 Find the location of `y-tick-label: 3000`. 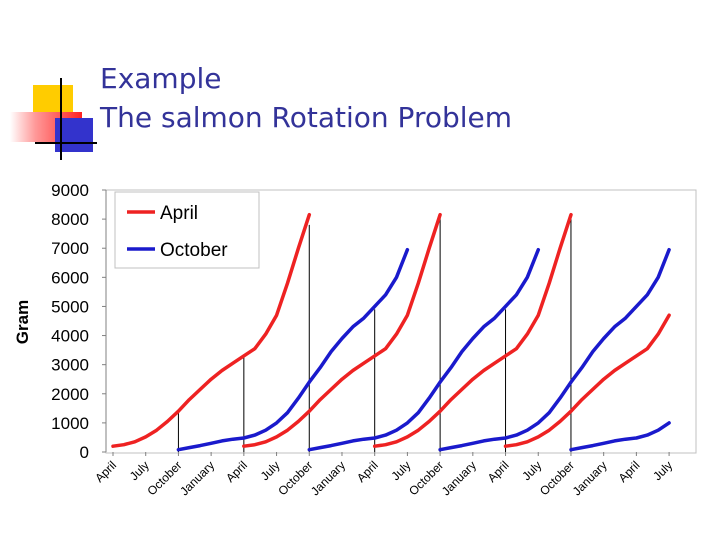

y-tick-label: 3000 is located at coordinates (70, 365).